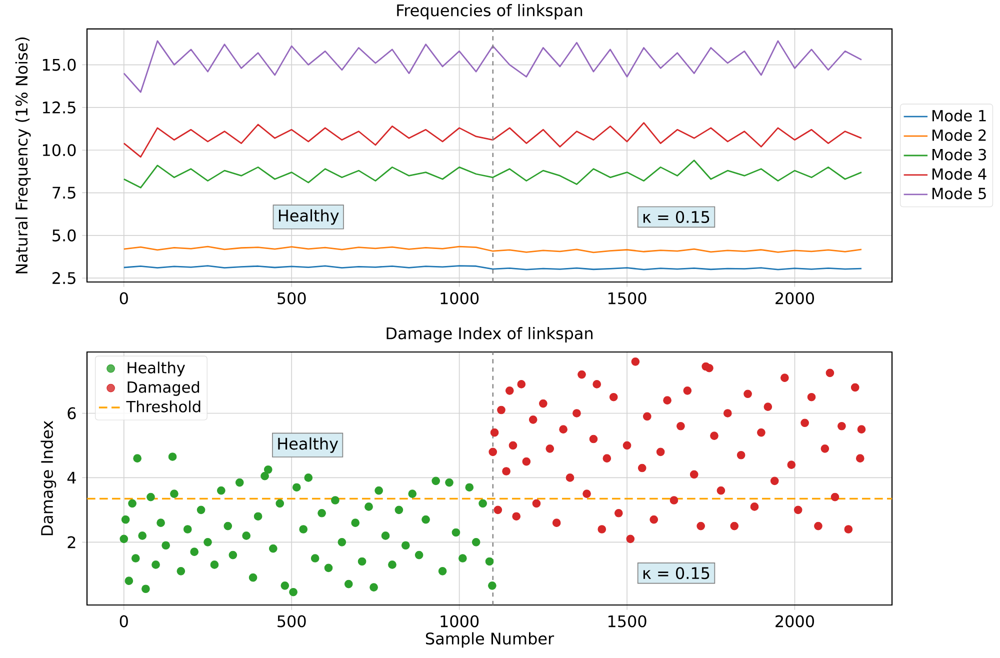 This screenshot has width=1000, height=658. What do you see at coordinates (959, 193) in the screenshot?
I see `legend-label: Mode 5` at bounding box center [959, 193].